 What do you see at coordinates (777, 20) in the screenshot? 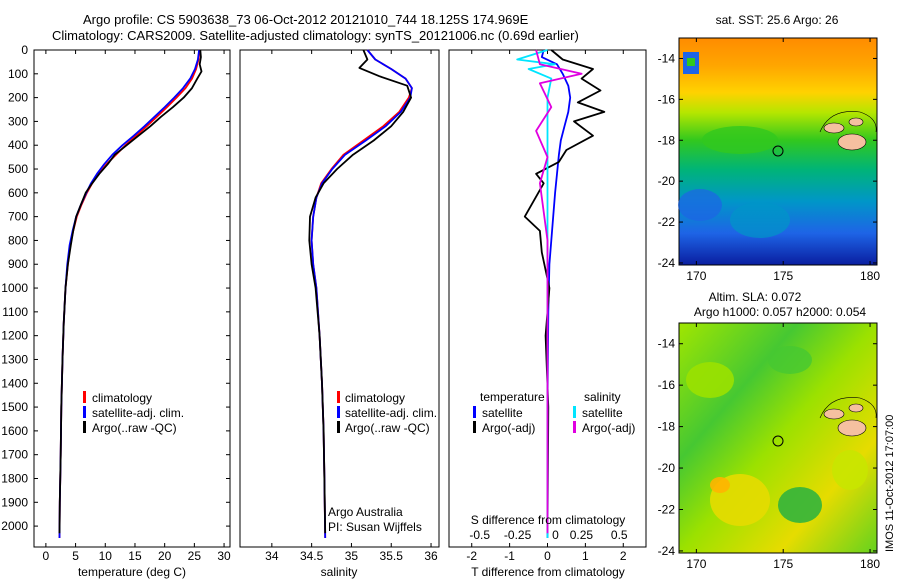
I see `sst-map-title: sat. SST: 25.6 Argo: 26` at bounding box center [777, 20].